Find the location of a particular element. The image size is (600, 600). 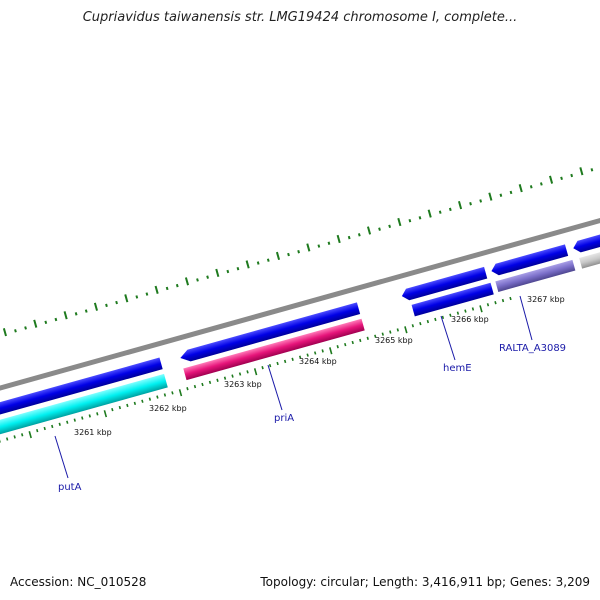

gene-putA-arrow is located at coordinates (81, 388).